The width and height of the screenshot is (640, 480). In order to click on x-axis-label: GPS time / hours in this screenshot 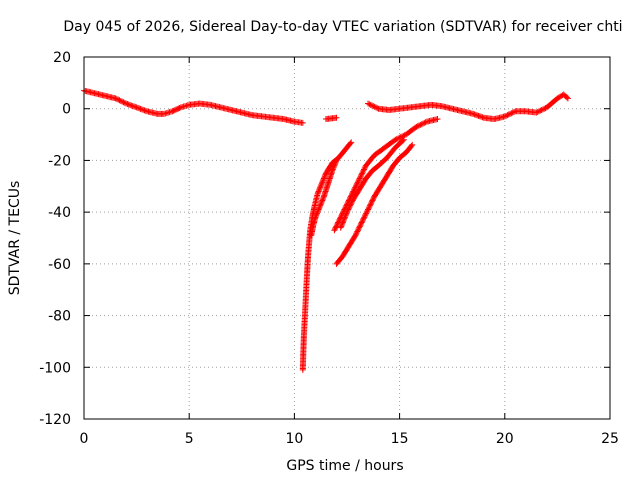, I will do `click(344, 466)`.